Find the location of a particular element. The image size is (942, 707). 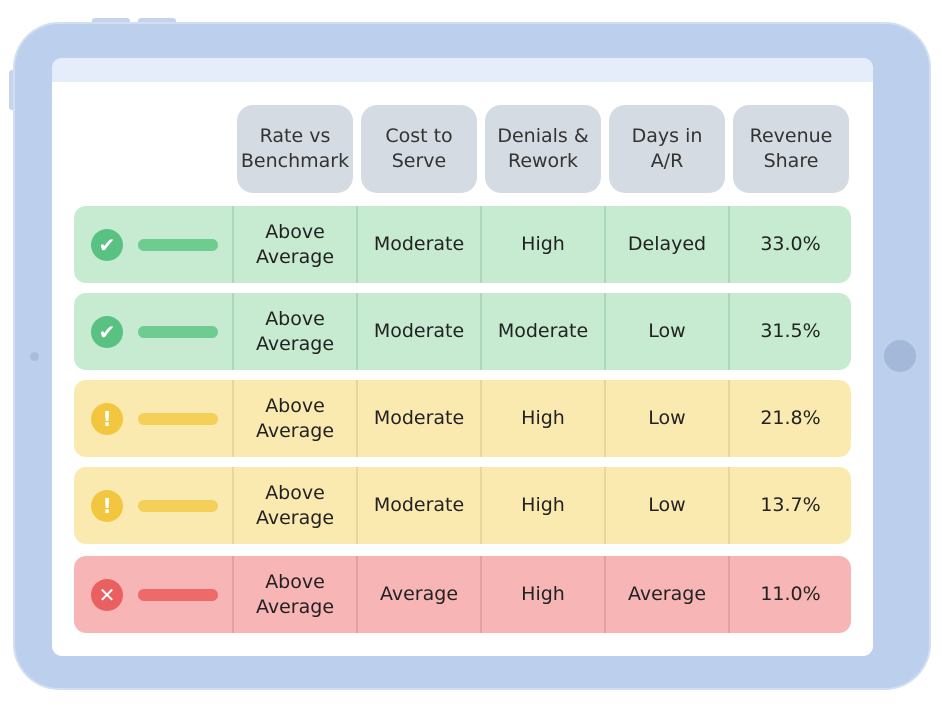

header-line: Days in is located at coordinates (667, 136).